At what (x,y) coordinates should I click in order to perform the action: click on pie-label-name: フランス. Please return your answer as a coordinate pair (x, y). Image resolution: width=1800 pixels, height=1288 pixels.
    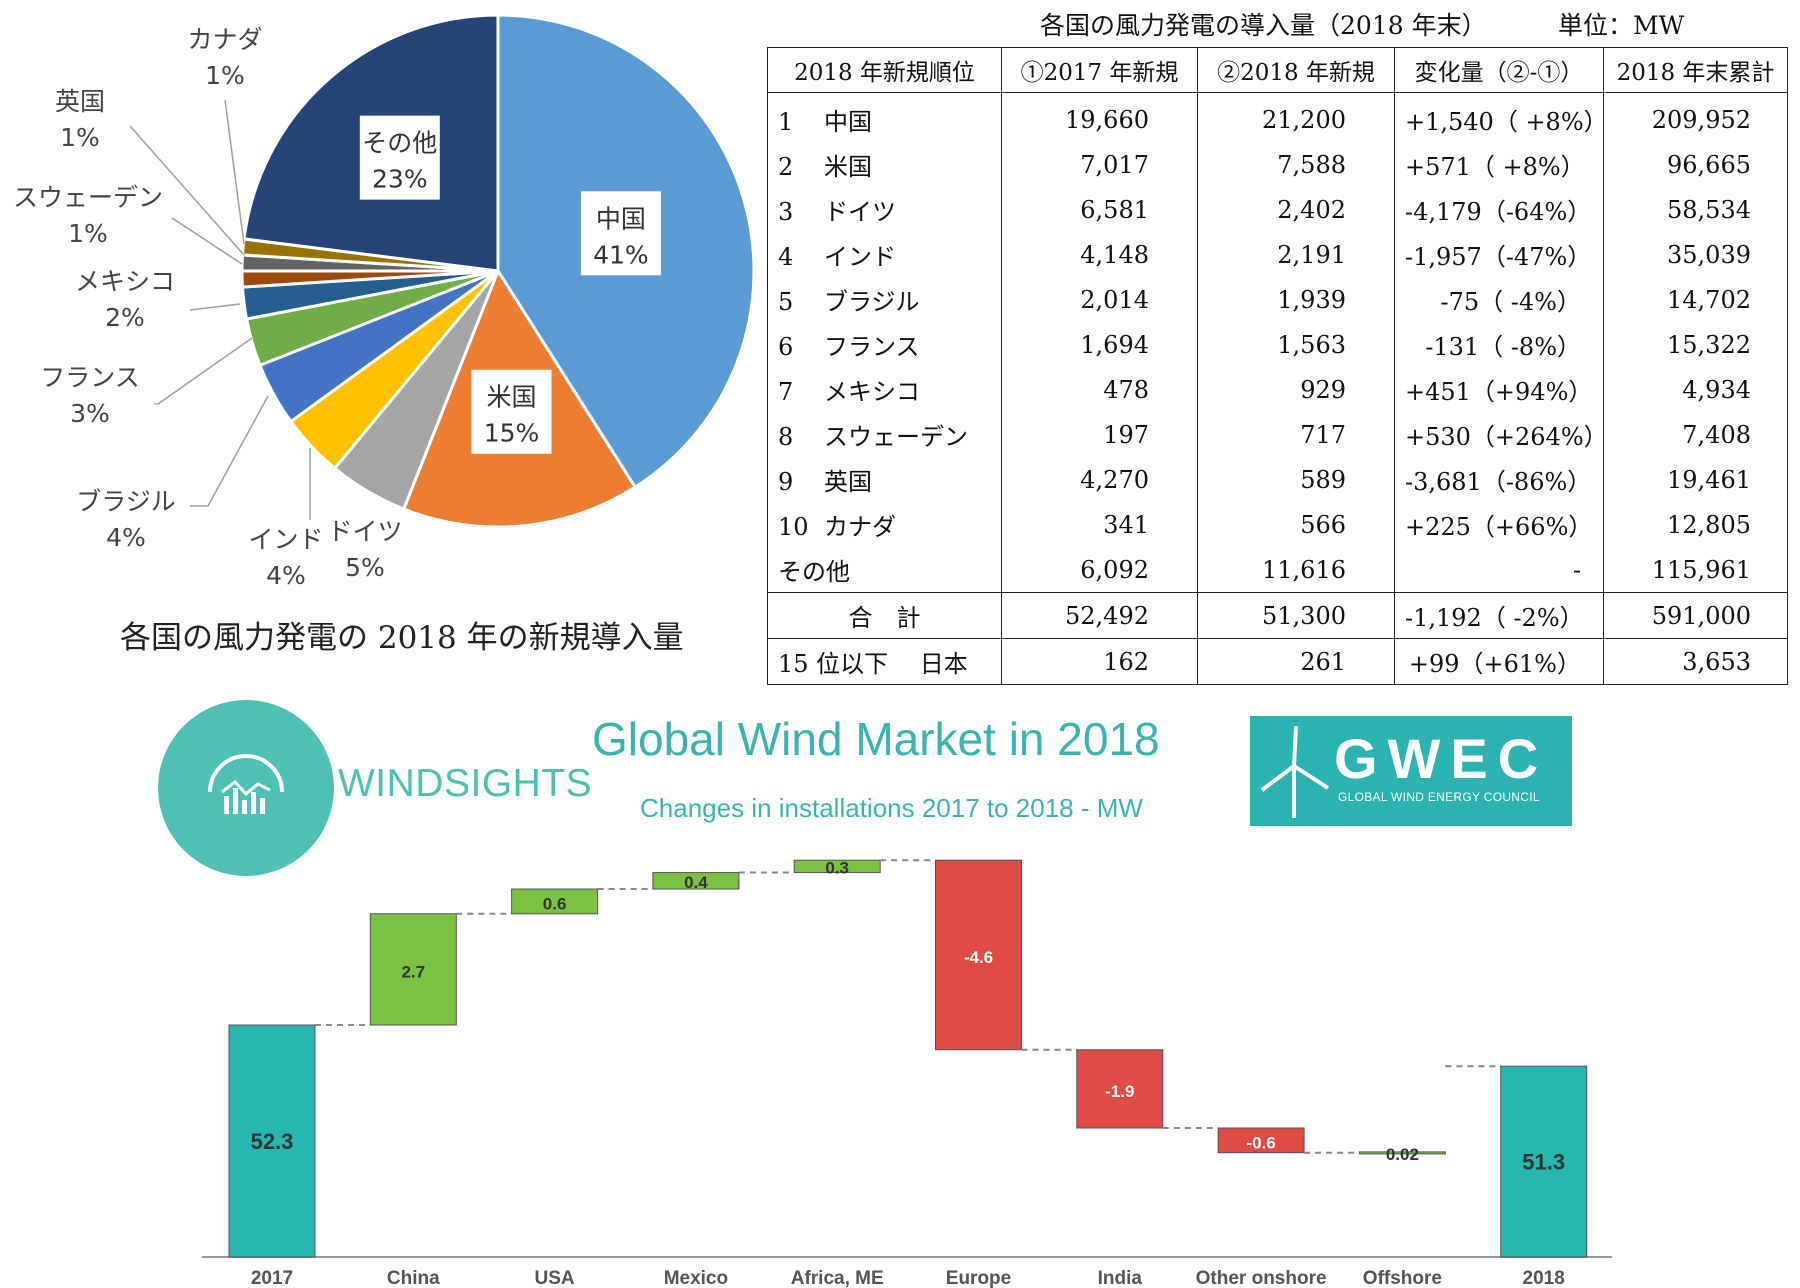
    Looking at the image, I should click on (90, 377).